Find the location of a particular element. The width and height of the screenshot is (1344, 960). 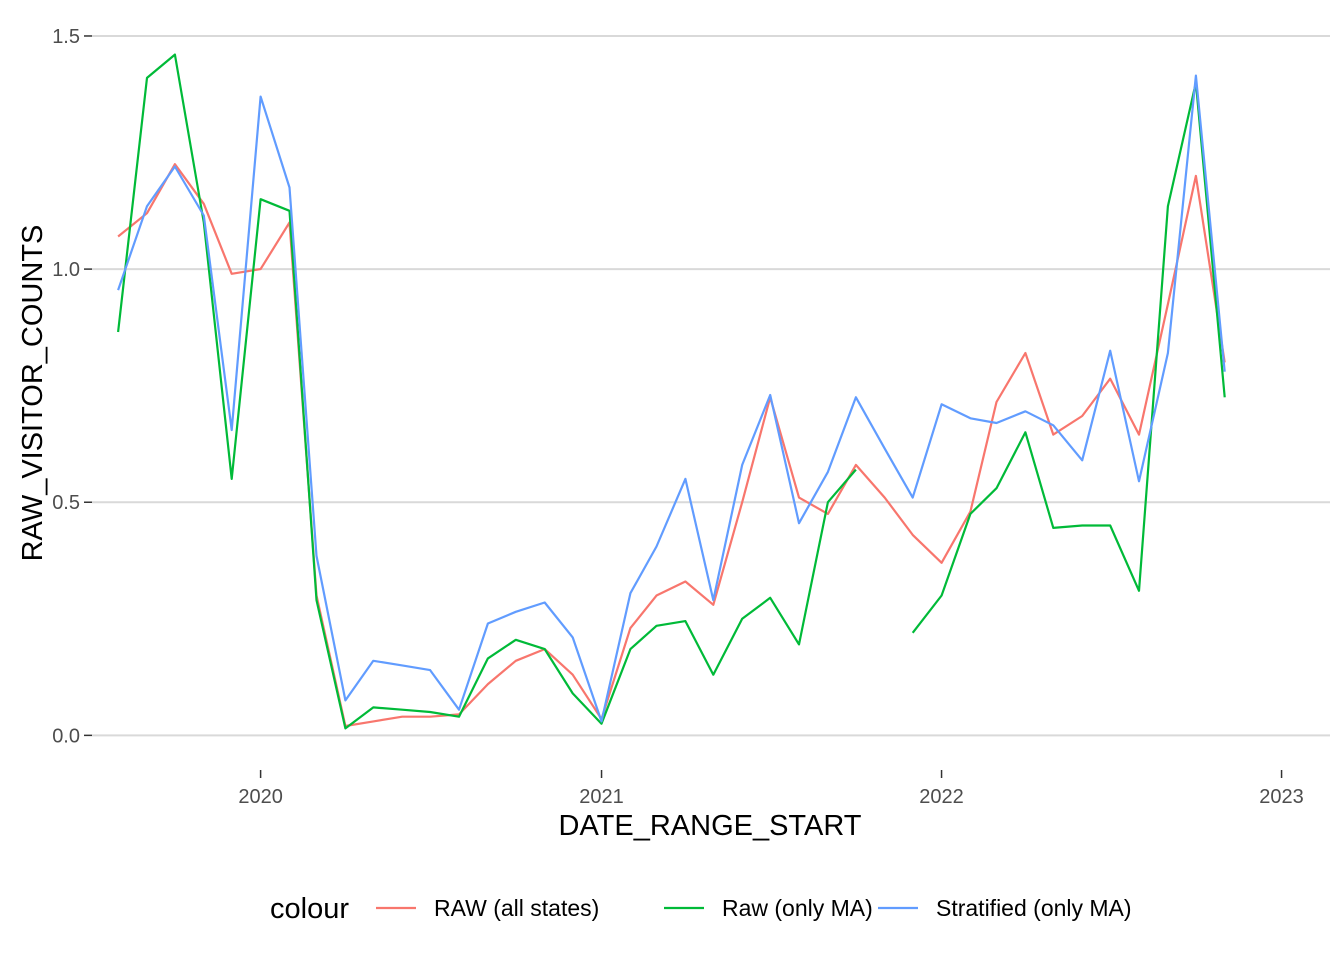

y-tick-label: 0.0 is located at coordinates (66, 736).